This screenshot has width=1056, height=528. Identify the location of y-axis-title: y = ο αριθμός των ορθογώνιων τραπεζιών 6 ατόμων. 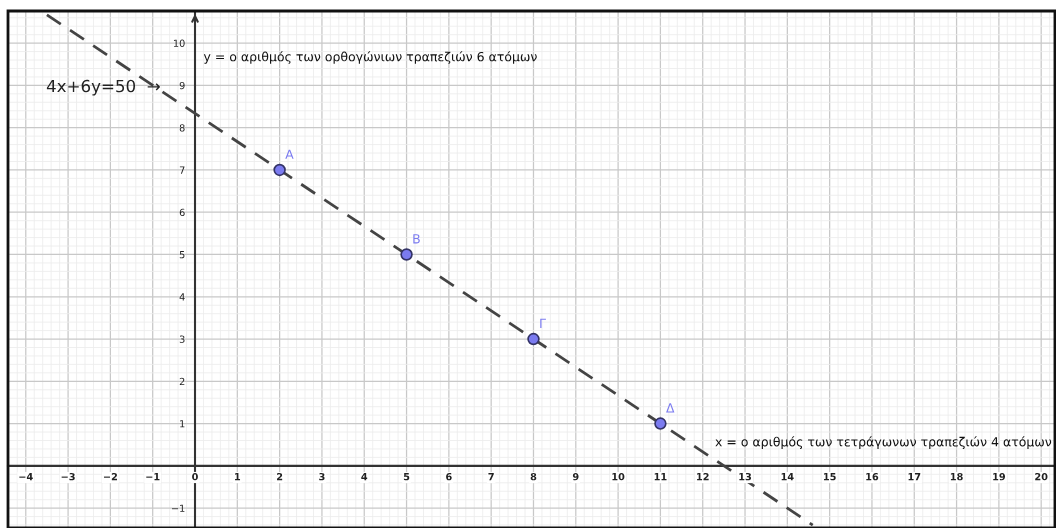
(370, 57).